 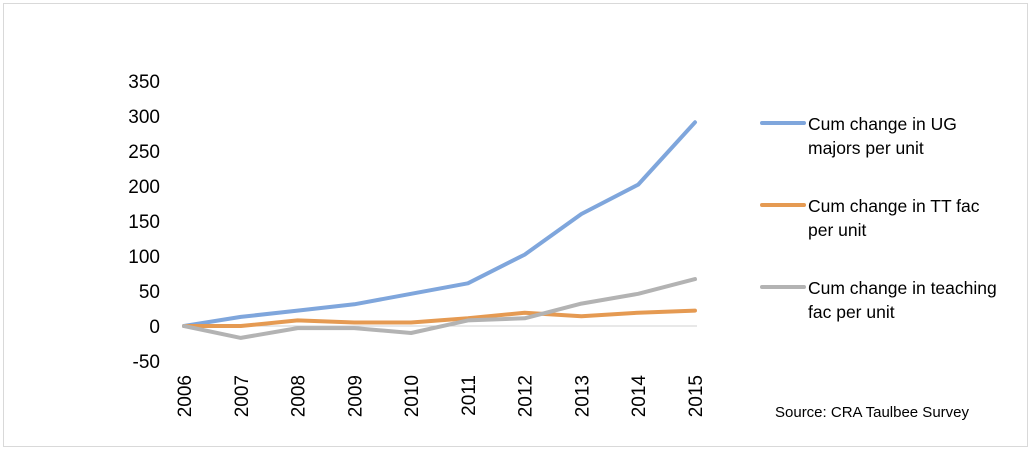 I want to click on legend-item-ug-majors: Cum change in UG majors per unit, so click(x=885, y=153).